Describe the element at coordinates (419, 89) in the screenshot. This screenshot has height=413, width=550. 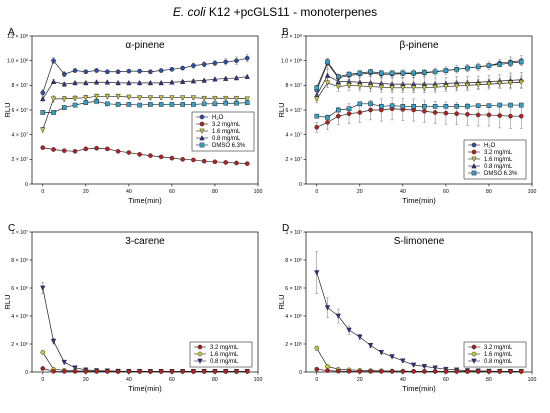
I see `series-c16` at that location.